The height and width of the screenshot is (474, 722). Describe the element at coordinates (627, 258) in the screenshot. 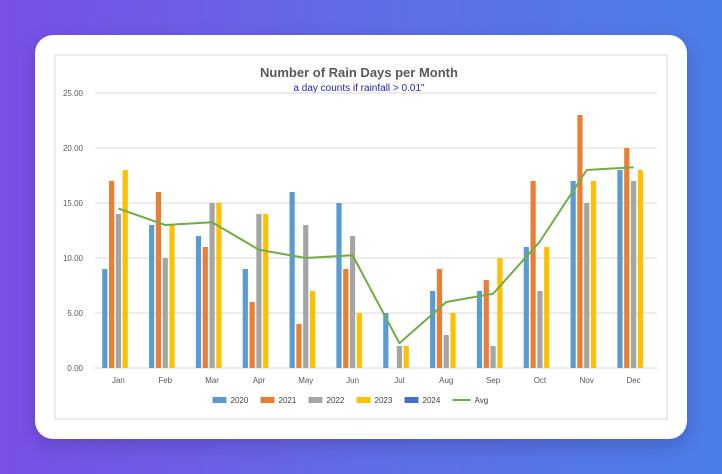

I see `bar-2021-Dec` at that location.